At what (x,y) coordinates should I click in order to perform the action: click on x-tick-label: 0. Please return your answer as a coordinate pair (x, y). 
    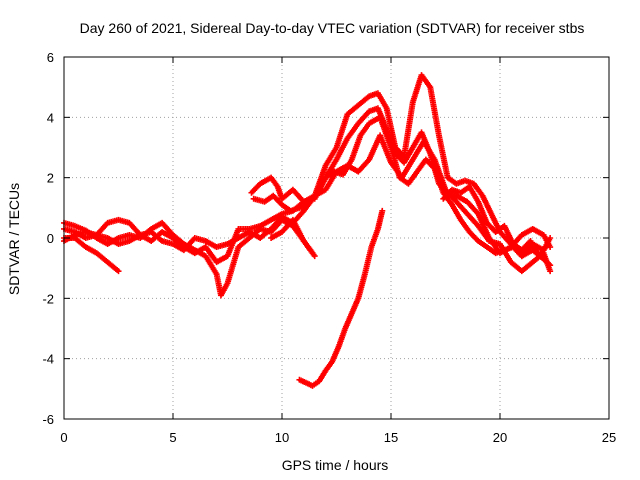
    Looking at the image, I should click on (63, 437).